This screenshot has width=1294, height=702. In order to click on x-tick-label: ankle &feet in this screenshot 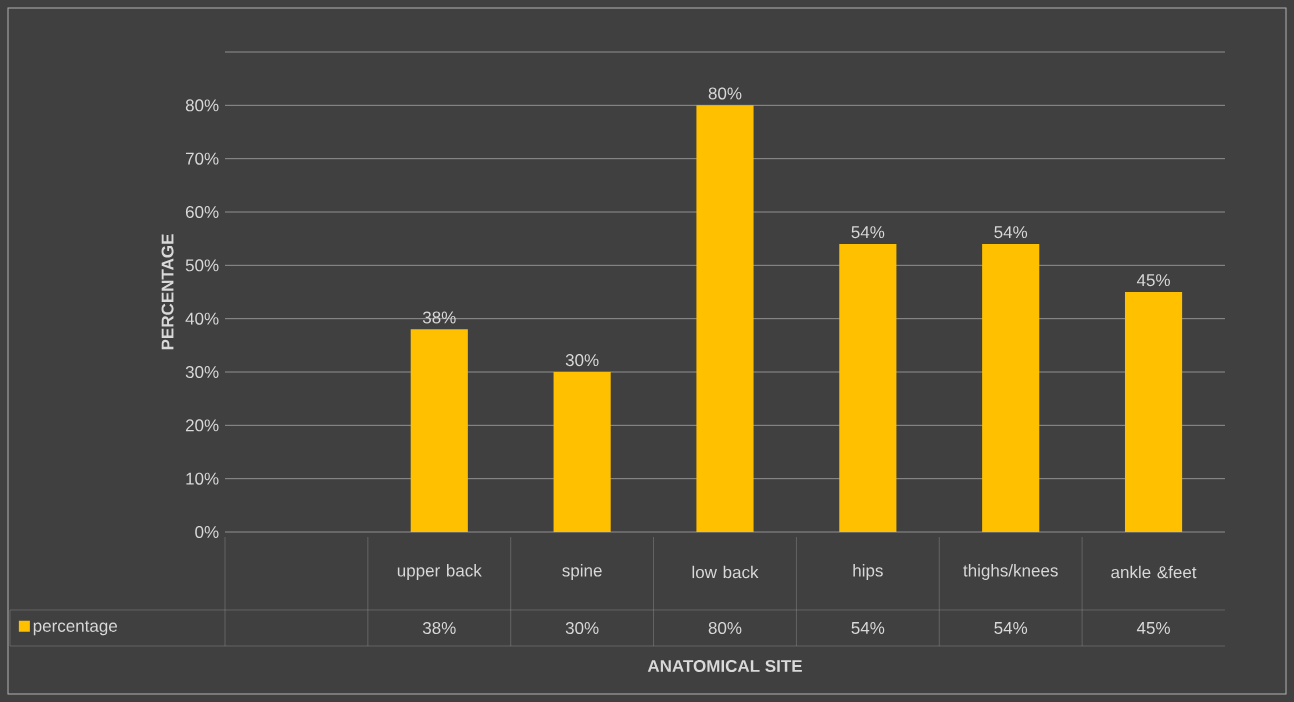, I will do `click(1154, 572)`.